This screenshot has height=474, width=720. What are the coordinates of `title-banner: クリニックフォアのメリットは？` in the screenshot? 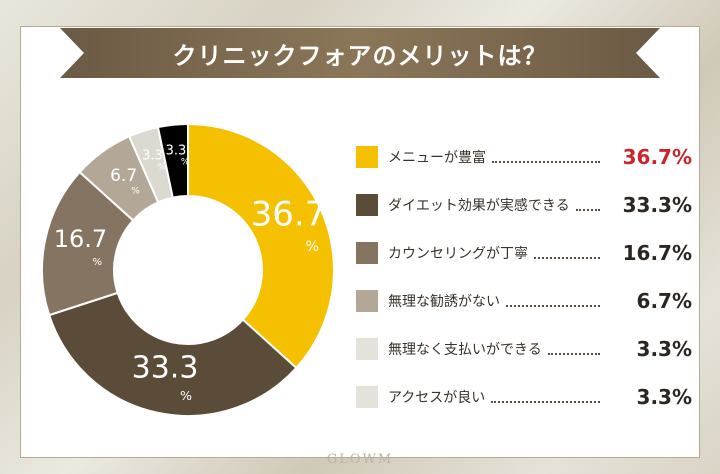 It's located at (360, 53).